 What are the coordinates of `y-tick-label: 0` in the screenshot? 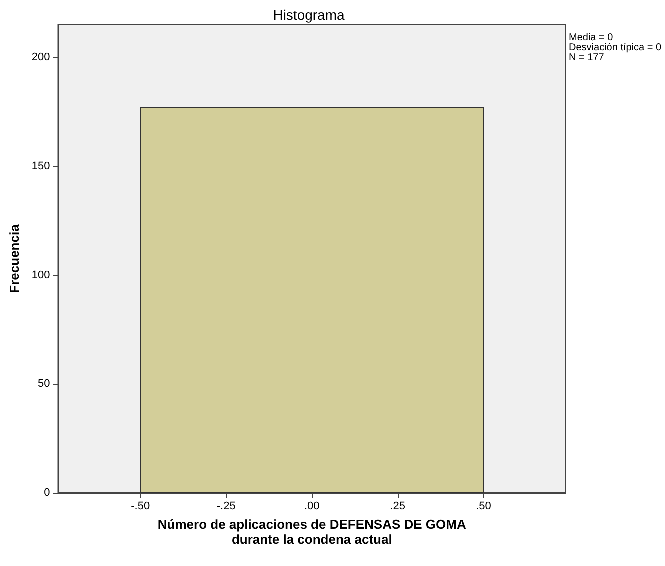 It's located at (47, 493).